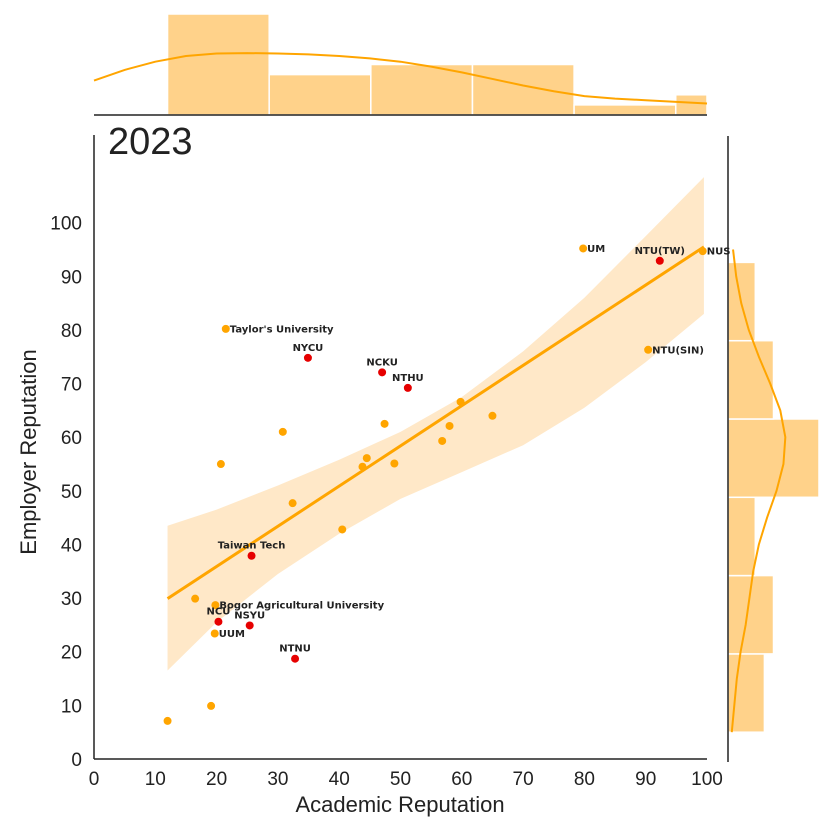  Describe the element at coordinates (308, 348) in the screenshot. I see `point-label: NYCU` at that location.